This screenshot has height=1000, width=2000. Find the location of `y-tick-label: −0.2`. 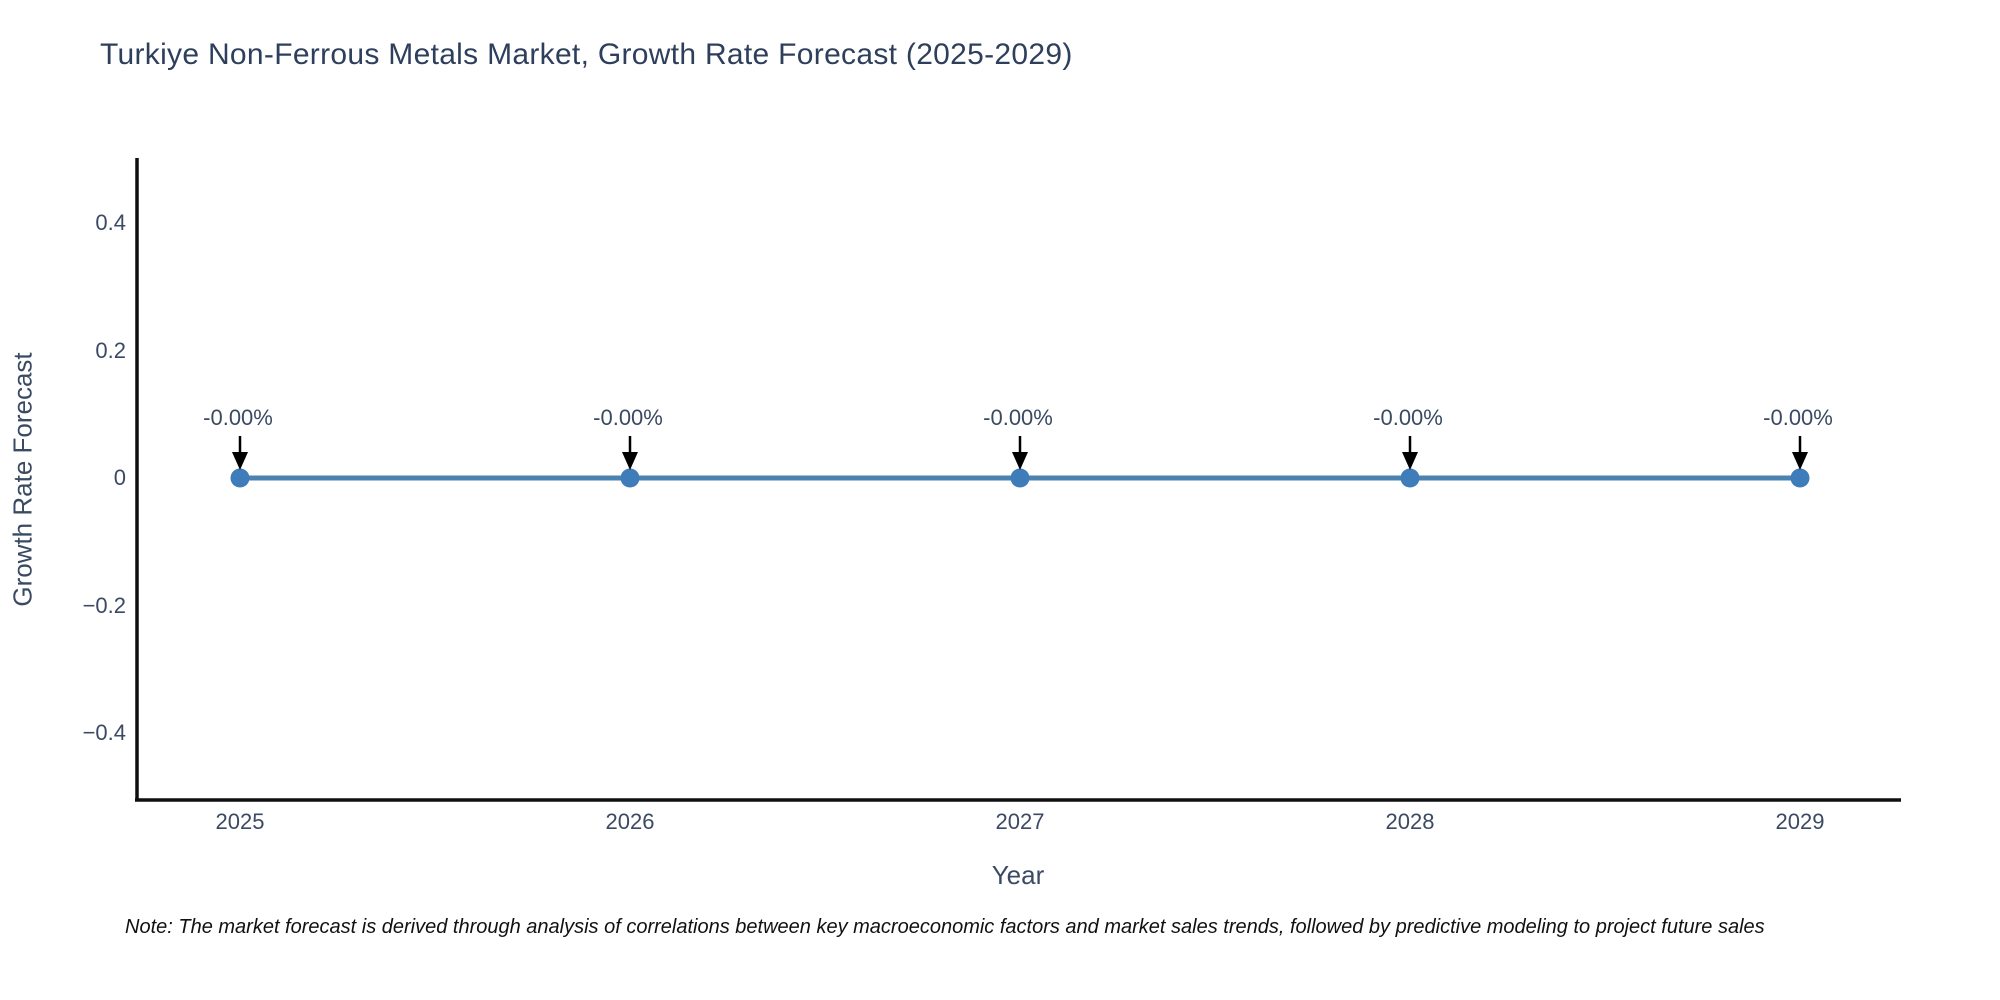

y-tick-label: −0.2 is located at coordinates (104, 605).